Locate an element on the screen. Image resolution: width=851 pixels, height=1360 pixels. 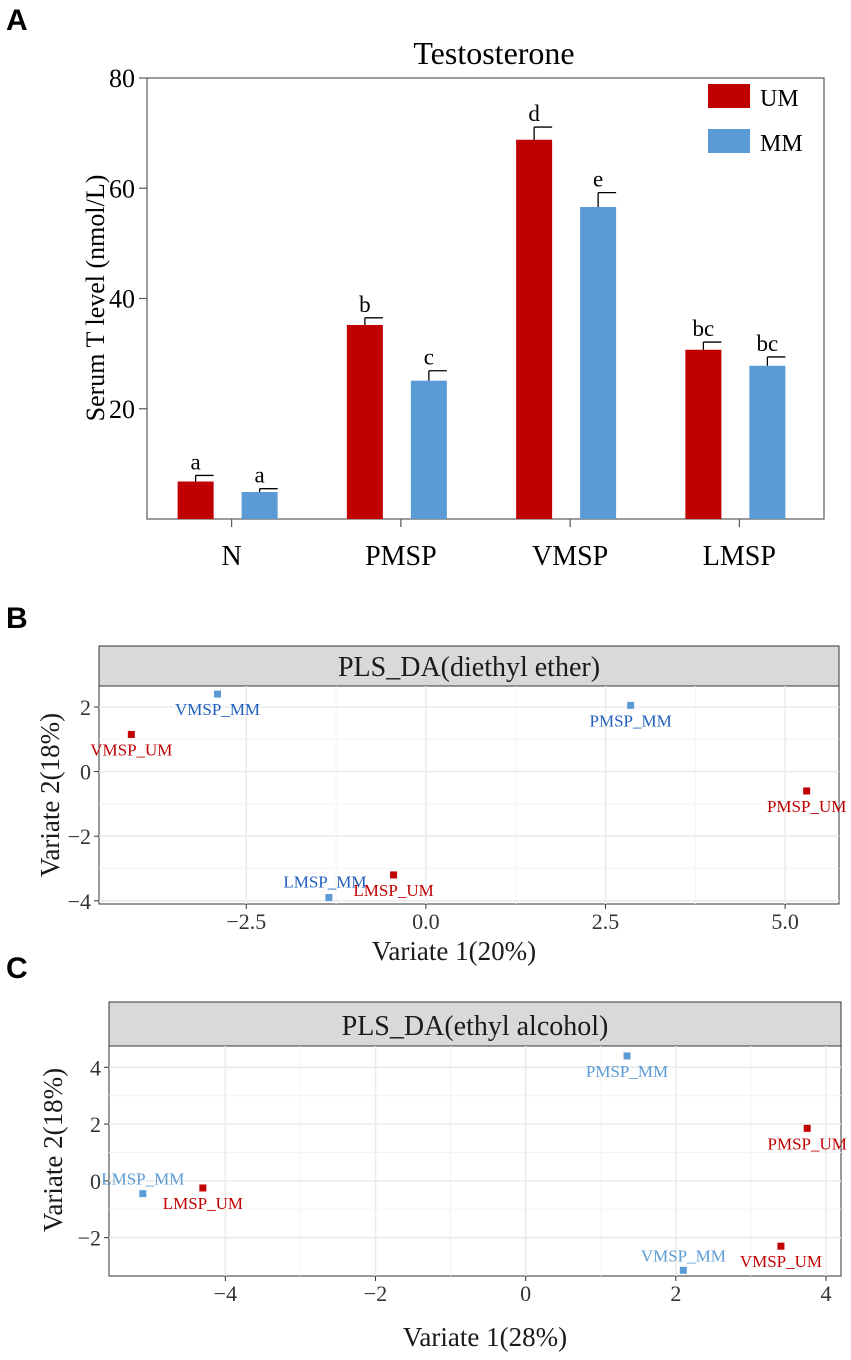
x-tick-label: 2 is located at coordinates (675, 1293).